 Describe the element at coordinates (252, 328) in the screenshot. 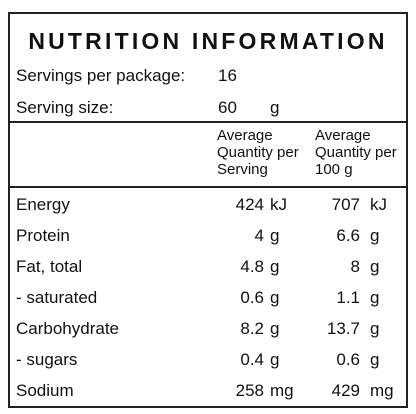

I see `per-serving-value-carbohydrate: 8.2` at that location.